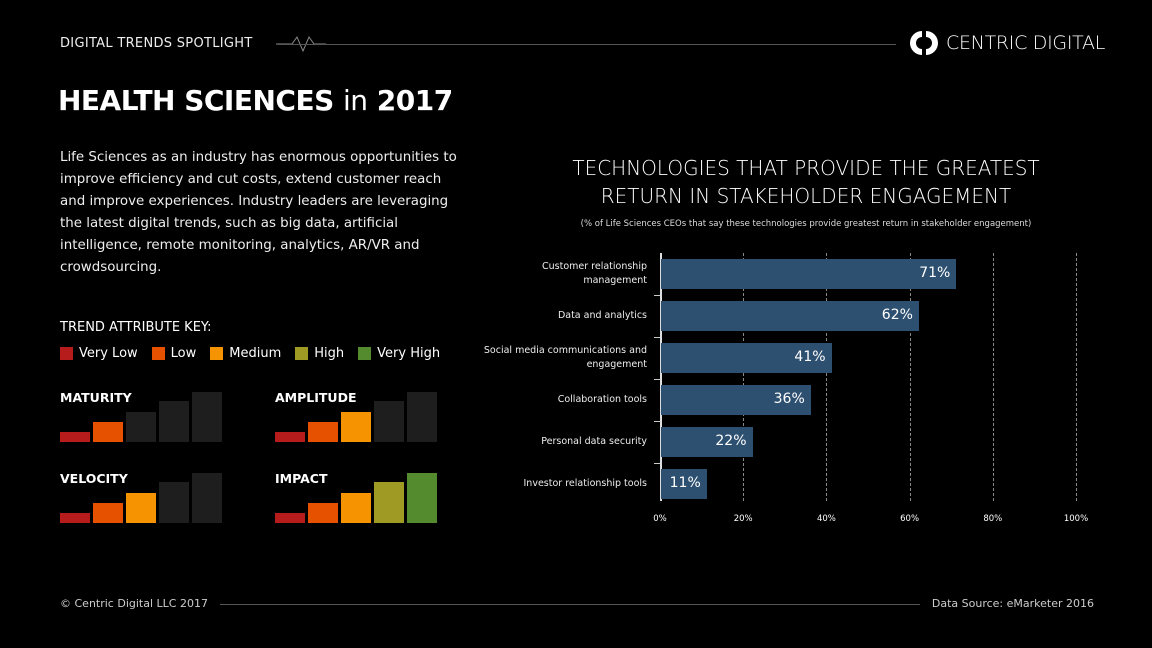 This screenshot has height=648, width=1152. I want to click on bar: 22%, so click(707, 442).